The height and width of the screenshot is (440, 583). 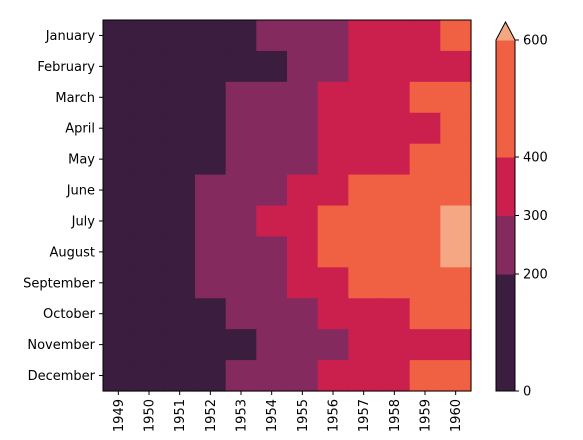 I want to click on x-tick-label: 1957, so click(x=364, y=415).